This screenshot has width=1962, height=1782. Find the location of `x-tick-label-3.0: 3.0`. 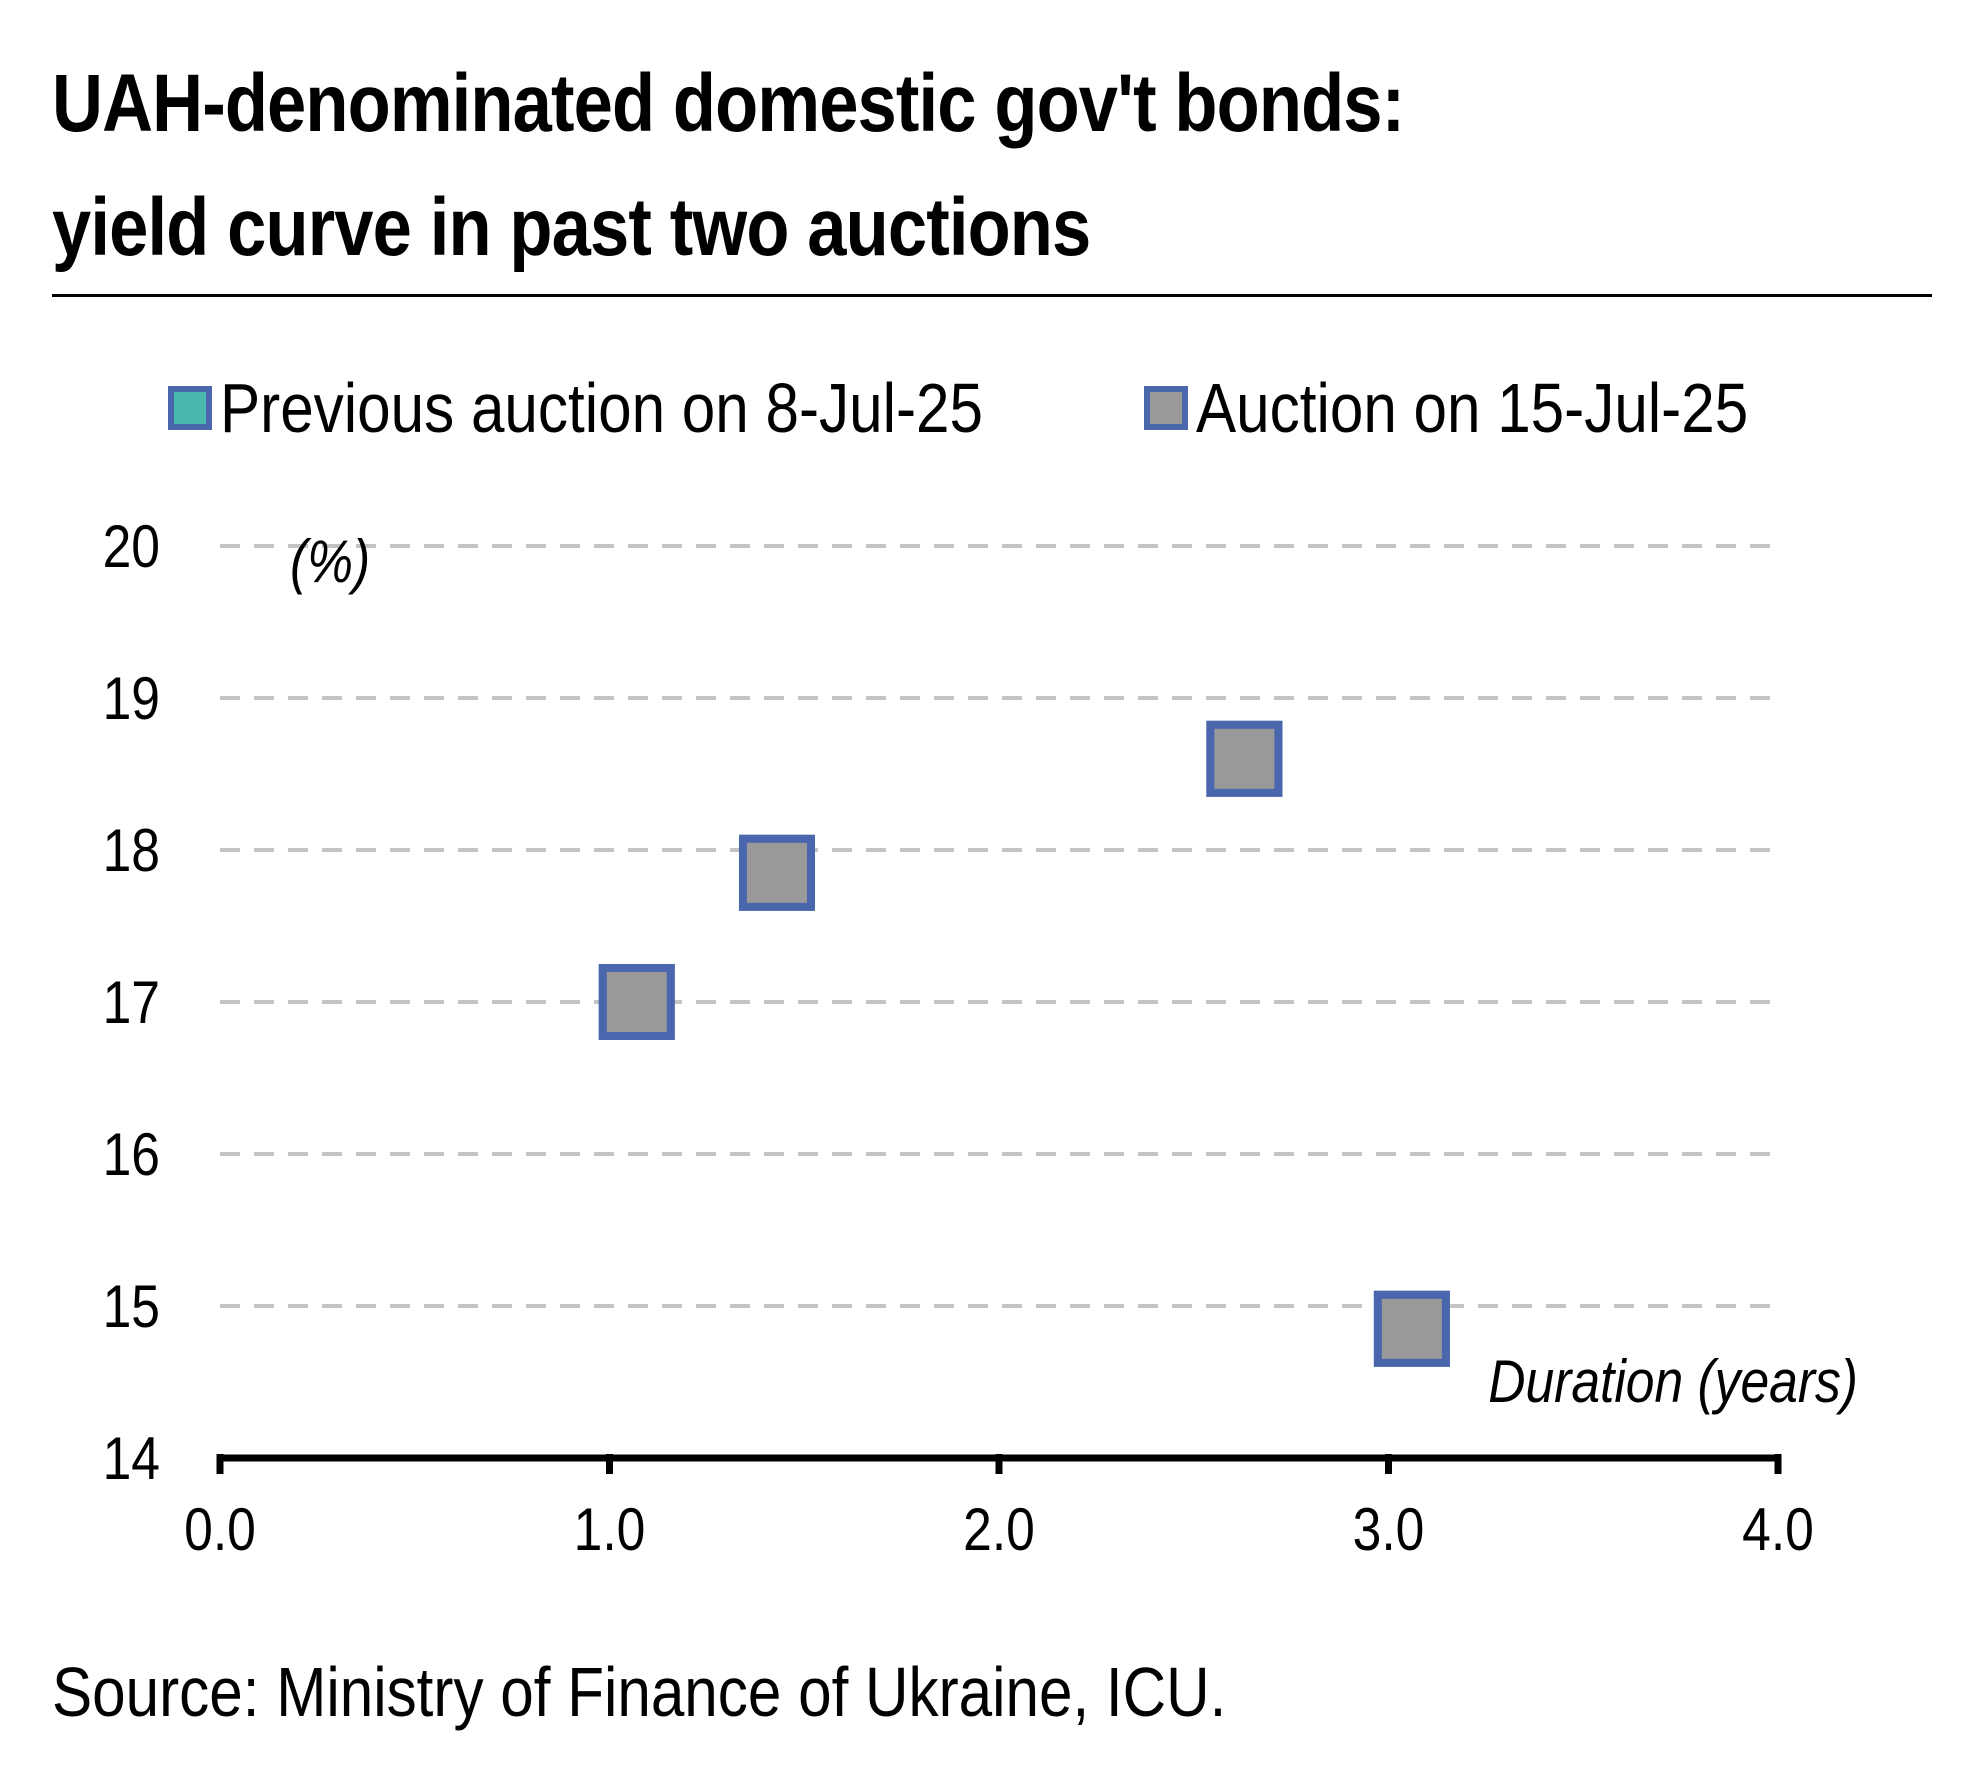

x-tick-label-3.0: 3.0 is located at coordinates (1389, 1529).